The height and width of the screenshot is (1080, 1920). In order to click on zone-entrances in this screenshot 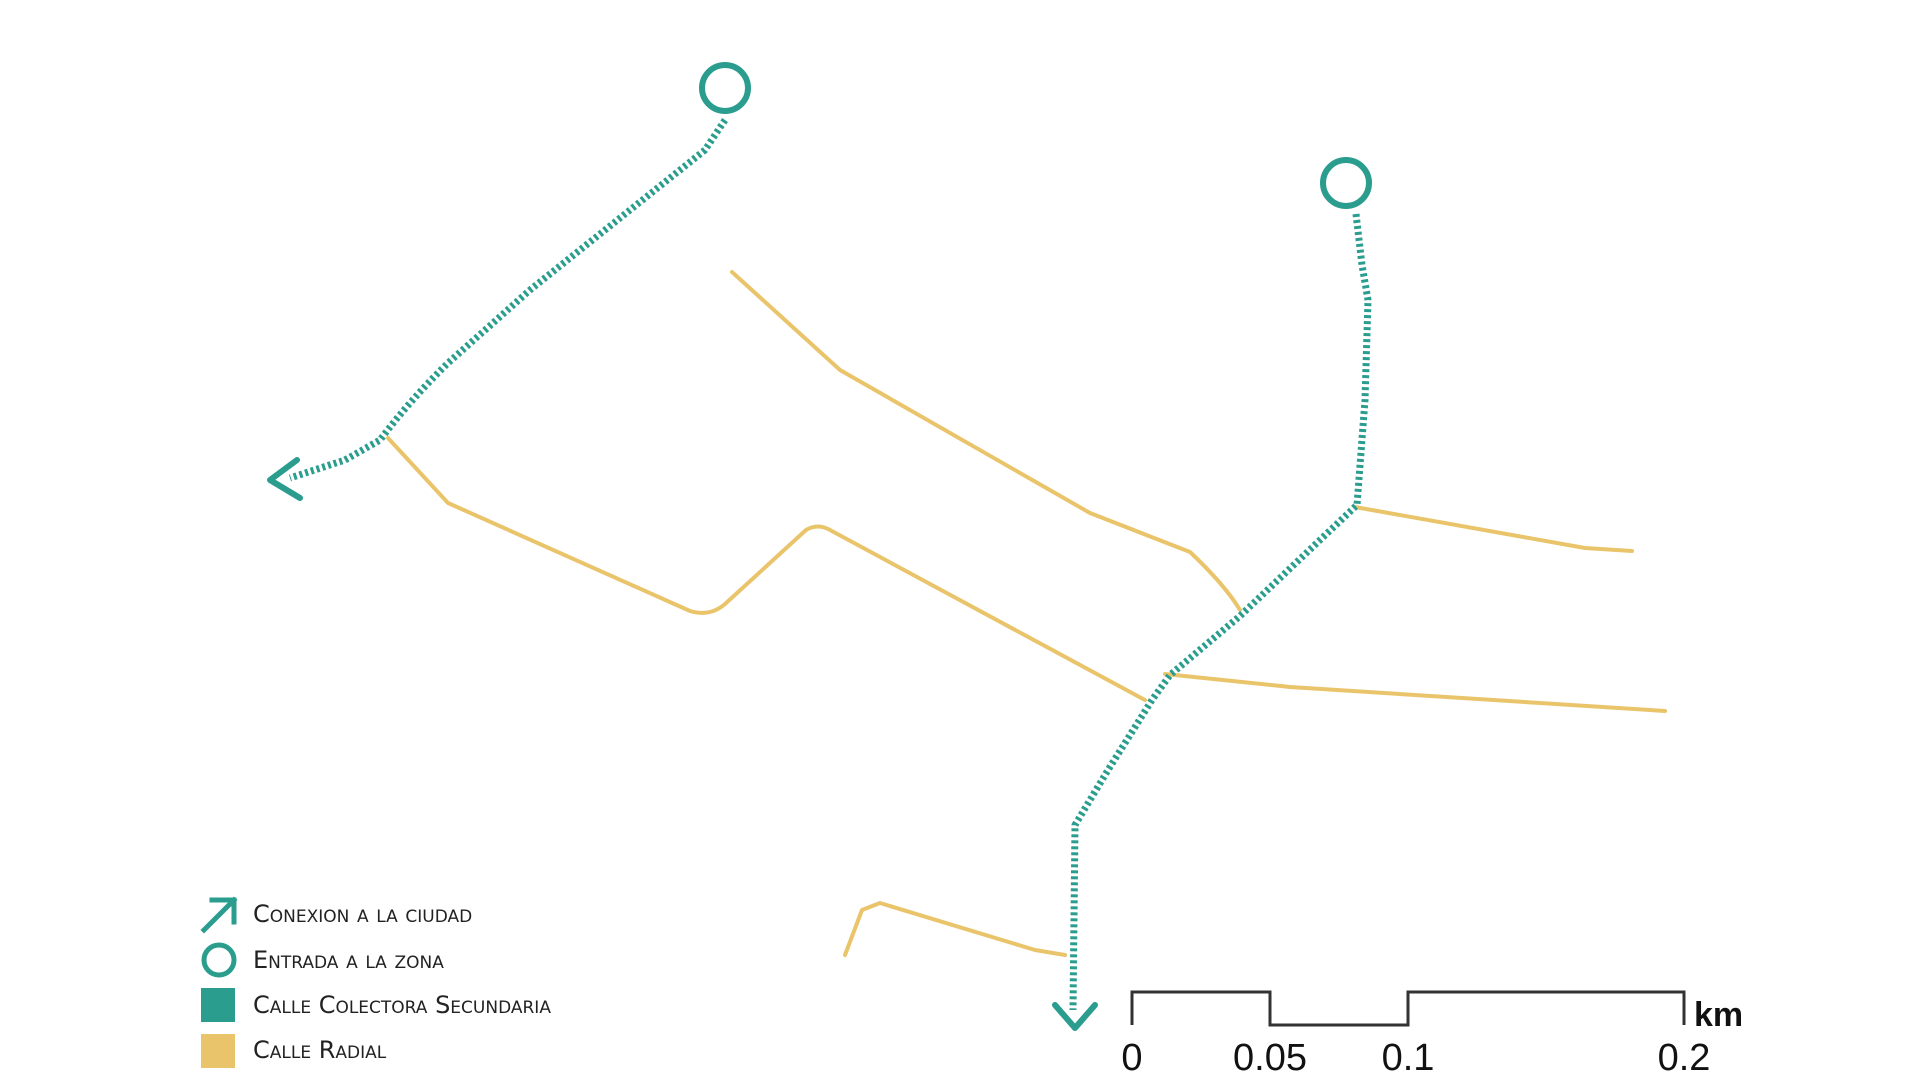, I will do `click(1035, 135)`.